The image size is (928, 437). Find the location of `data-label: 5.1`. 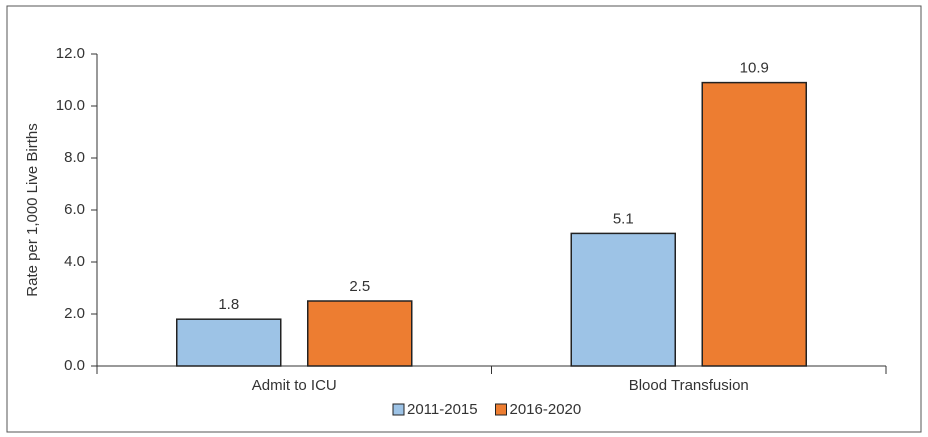

data-label: 5.1 is located at coordinates (623, 218).